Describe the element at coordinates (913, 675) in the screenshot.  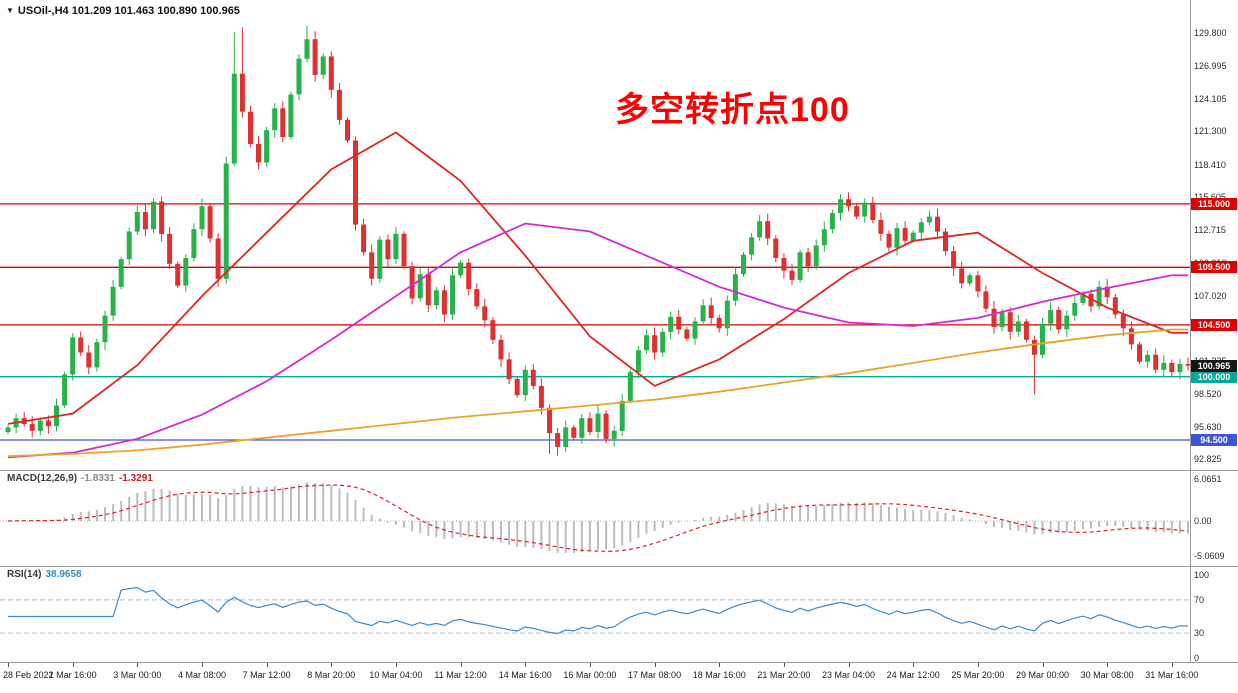
I see `time-tick-label: 24 Mar 12:00` at that location.